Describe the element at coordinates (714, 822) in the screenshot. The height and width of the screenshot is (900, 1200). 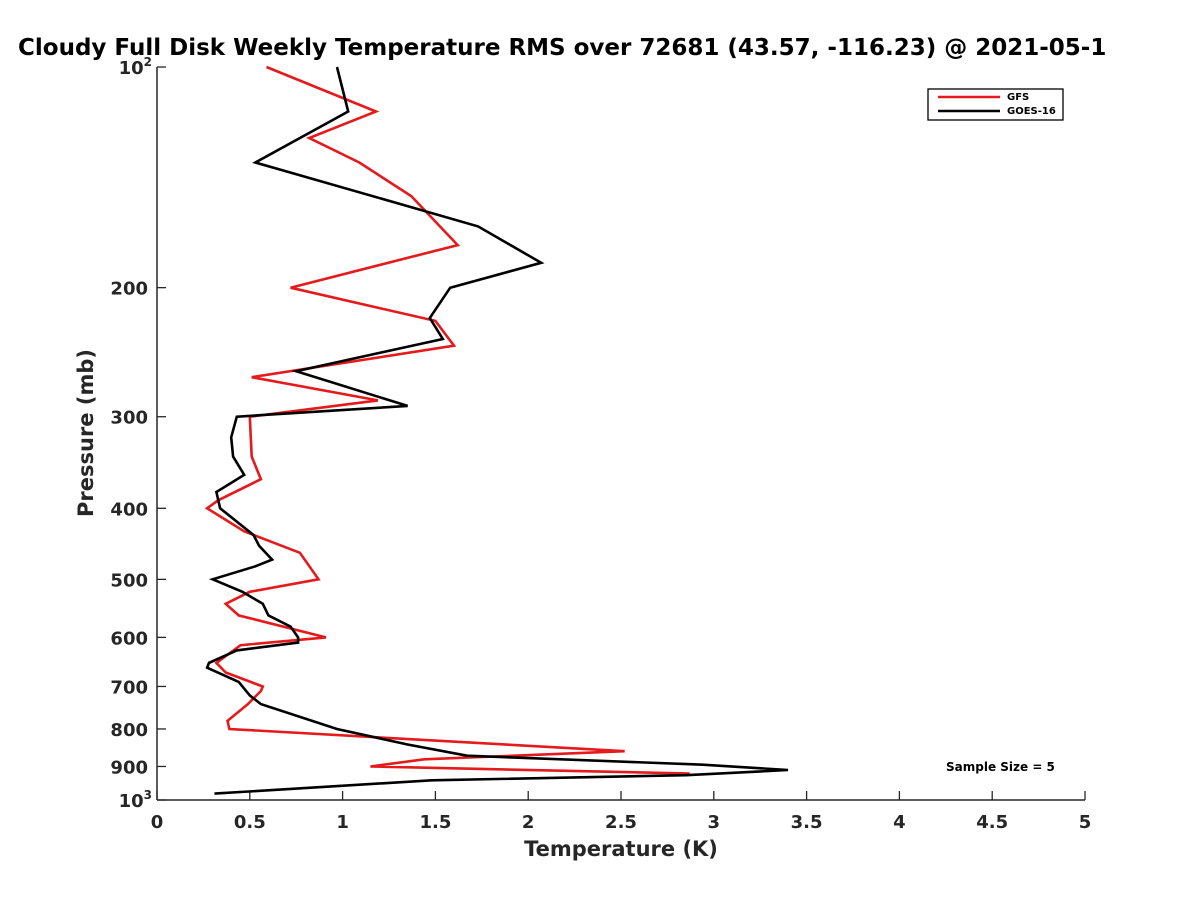
I see `x-tick-label: 3` at that location.